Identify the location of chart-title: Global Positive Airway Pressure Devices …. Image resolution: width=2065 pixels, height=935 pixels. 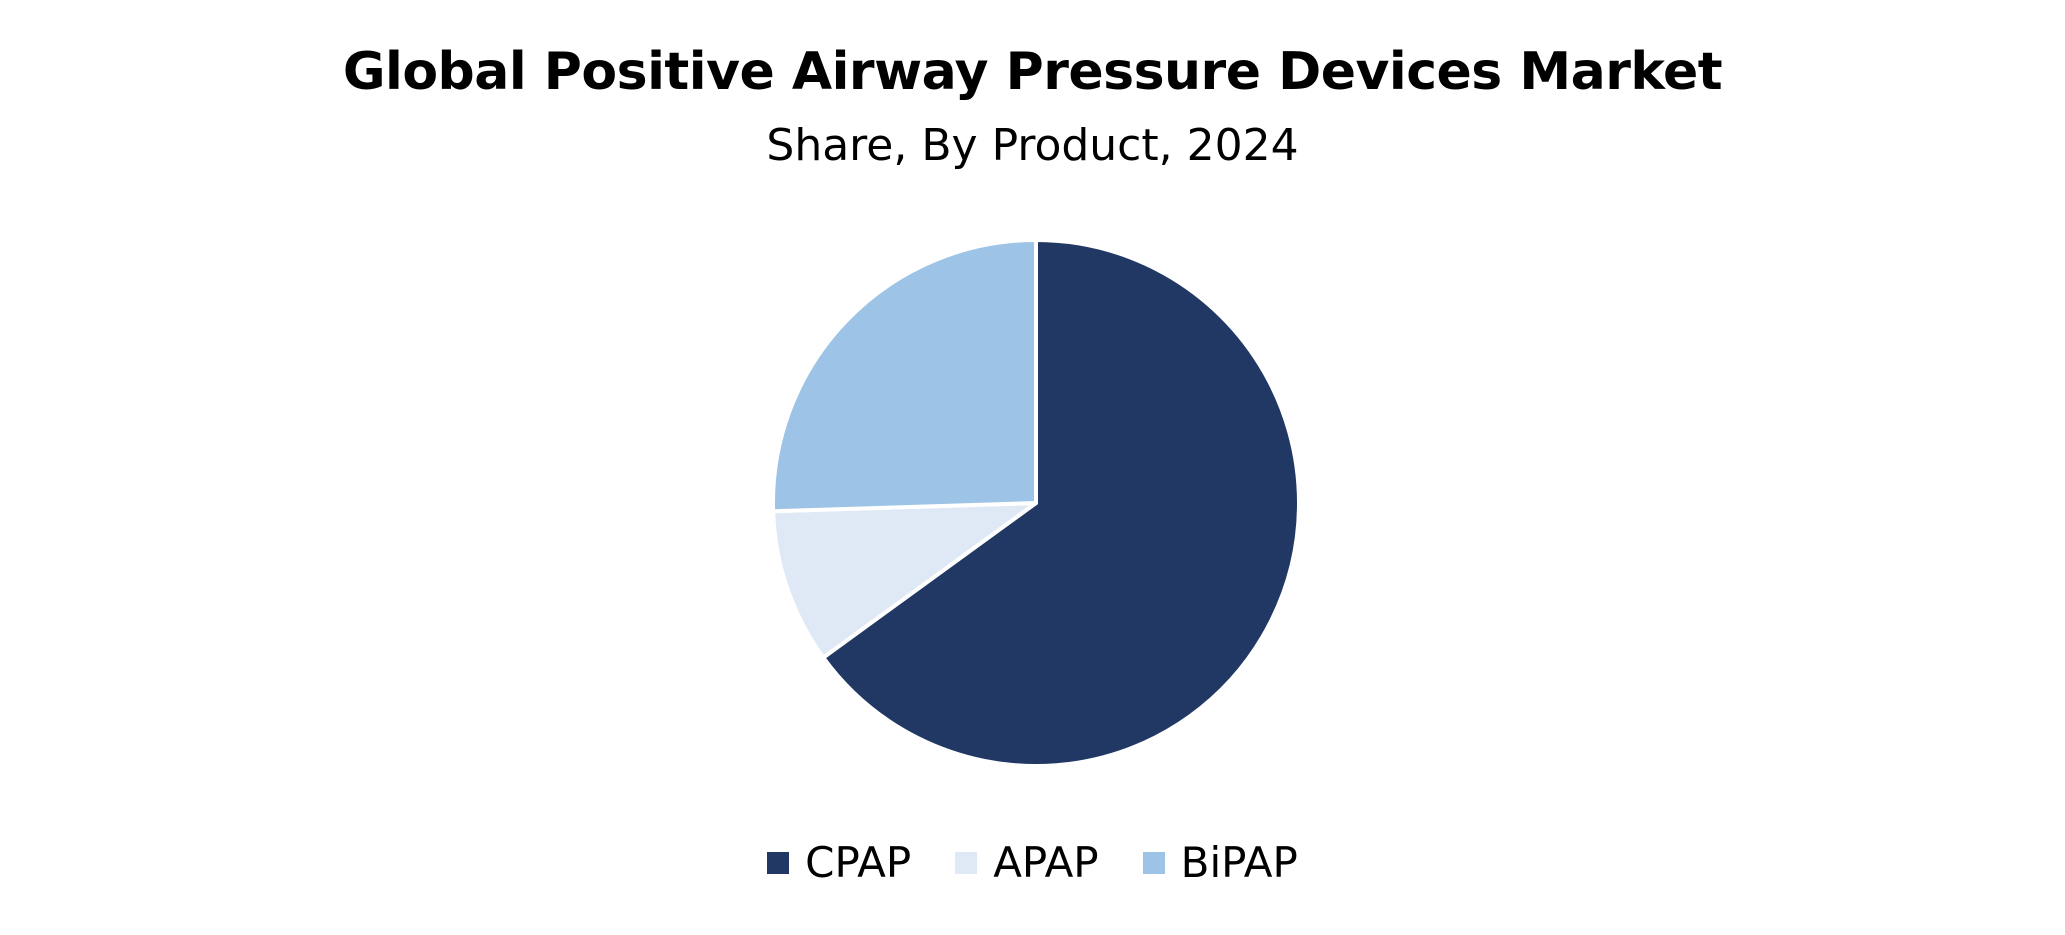
(1032, 72).